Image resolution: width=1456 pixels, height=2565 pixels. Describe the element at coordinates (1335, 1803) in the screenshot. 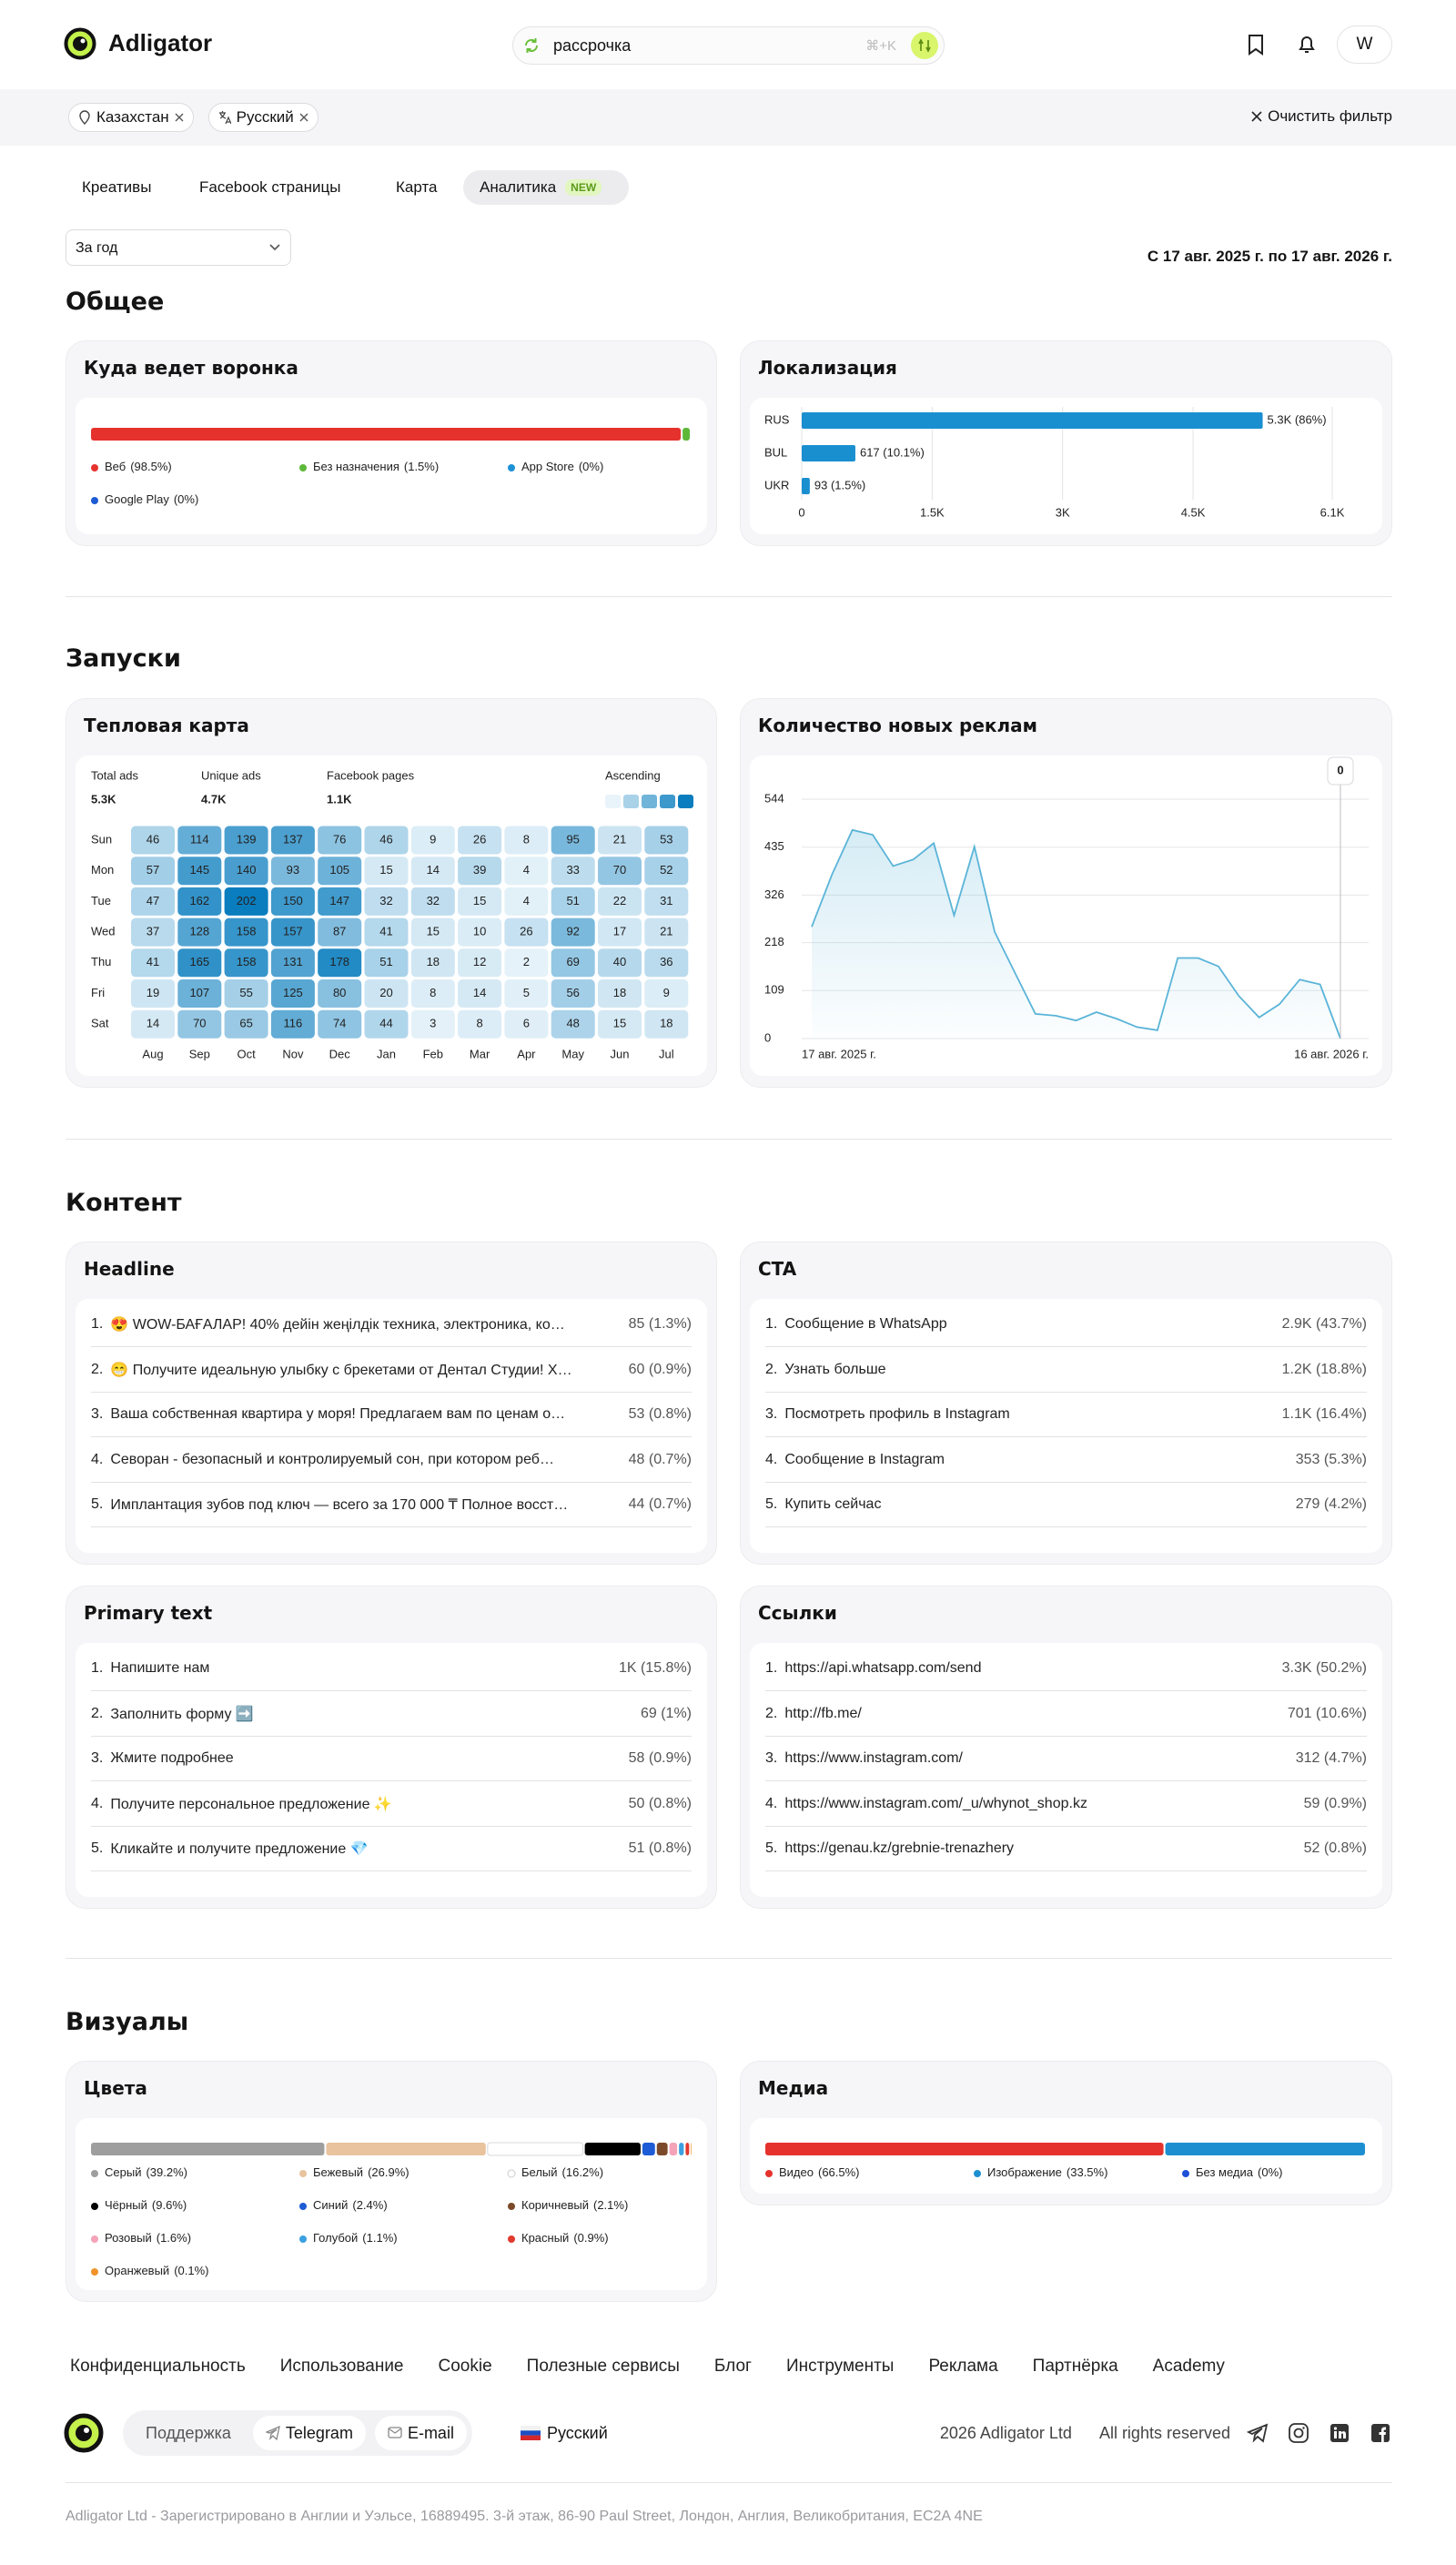

I see `row-count: 59 (0.9%)` at that location.